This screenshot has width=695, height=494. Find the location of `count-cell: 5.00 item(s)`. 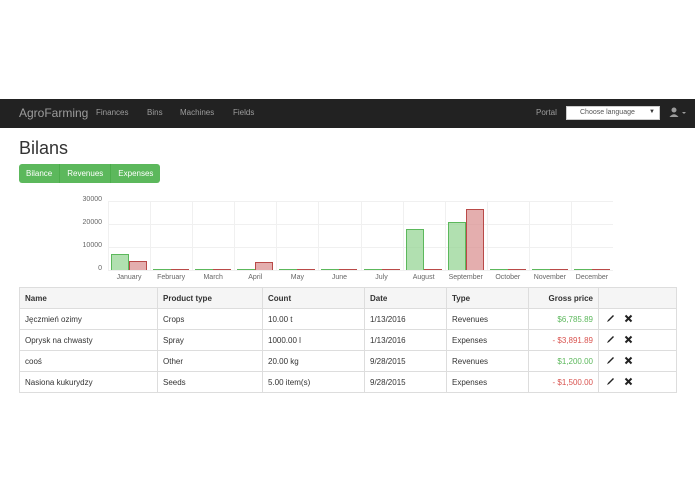

count-cell: 5.00 item(s) is located at coordinates (313, 382).